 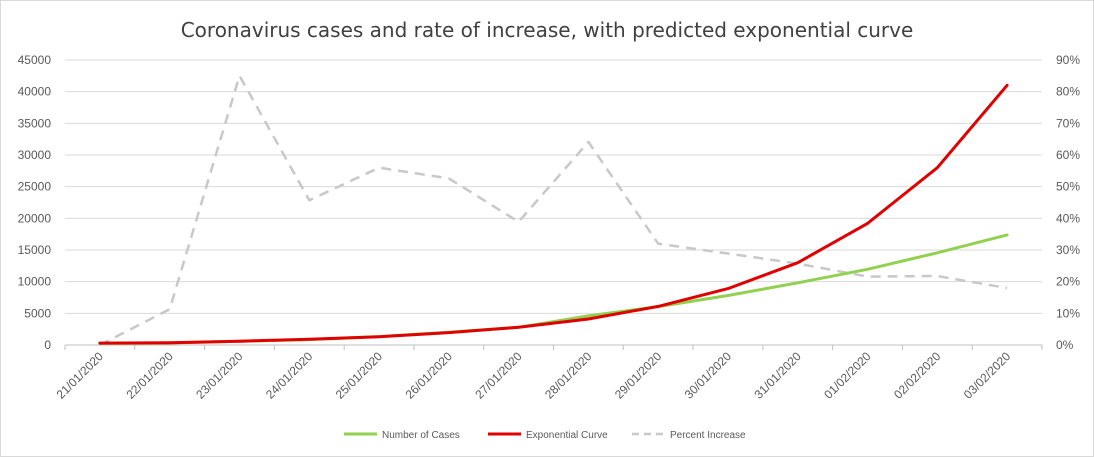 What do you see at coordinates (359, 375) in the screenshot?
I see `x-axis-tick-label: 25/01/2020` at bounding box center [359, 375].